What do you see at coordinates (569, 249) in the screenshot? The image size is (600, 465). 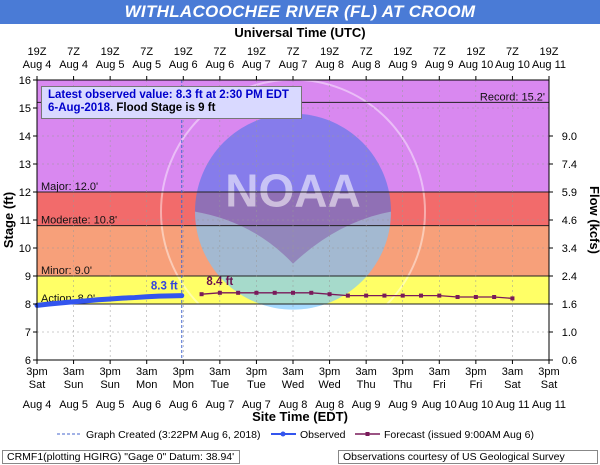 I see `flow-tick-label: 3.4` at bounding box center [569, 249].